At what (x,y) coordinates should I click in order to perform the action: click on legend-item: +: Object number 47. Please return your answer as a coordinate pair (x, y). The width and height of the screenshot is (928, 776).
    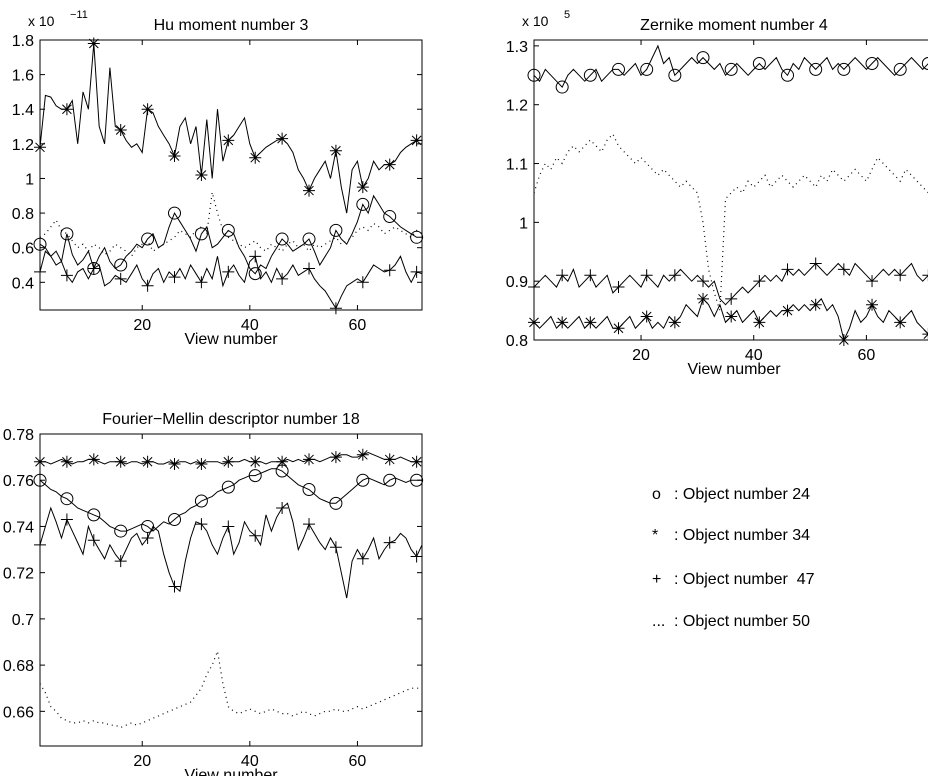
    Looking at the image, I should click on (733, 580).